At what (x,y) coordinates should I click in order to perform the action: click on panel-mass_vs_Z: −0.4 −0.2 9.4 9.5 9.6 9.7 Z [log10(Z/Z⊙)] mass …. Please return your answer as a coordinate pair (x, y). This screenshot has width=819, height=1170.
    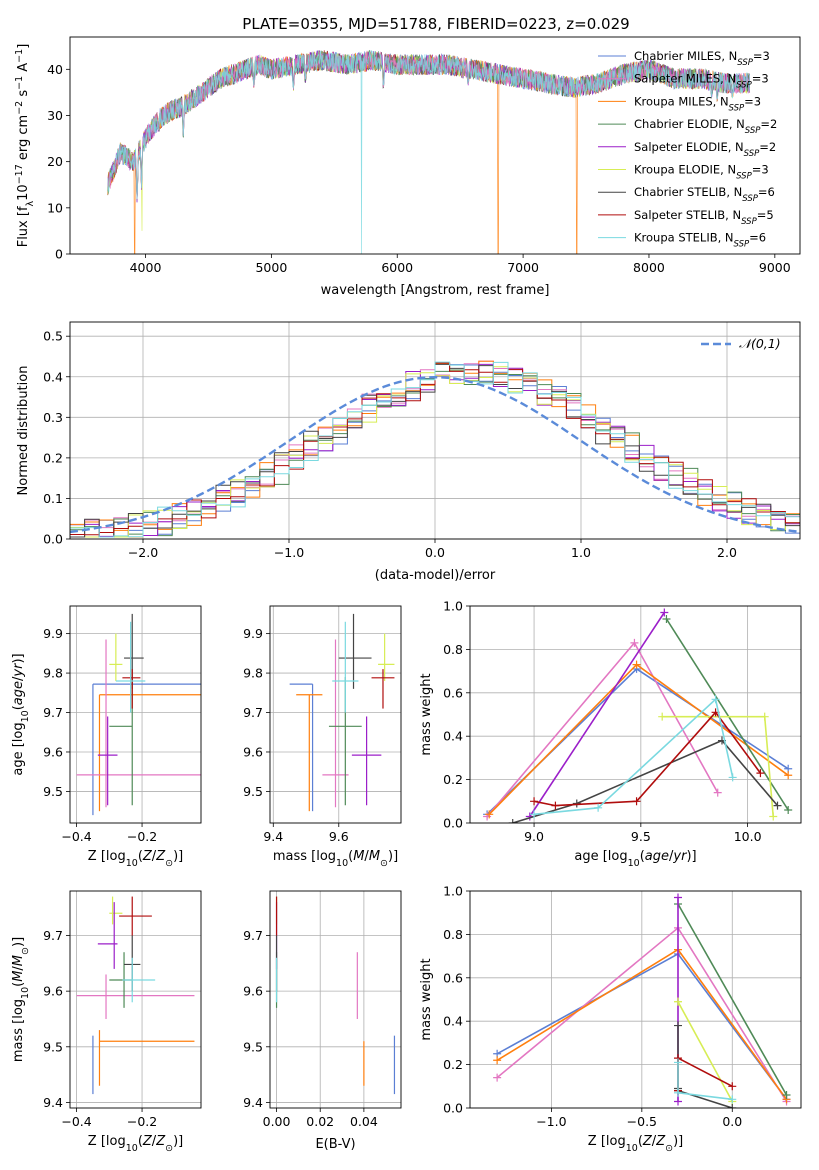
    Looking at the image, I should click on (106, 1022).